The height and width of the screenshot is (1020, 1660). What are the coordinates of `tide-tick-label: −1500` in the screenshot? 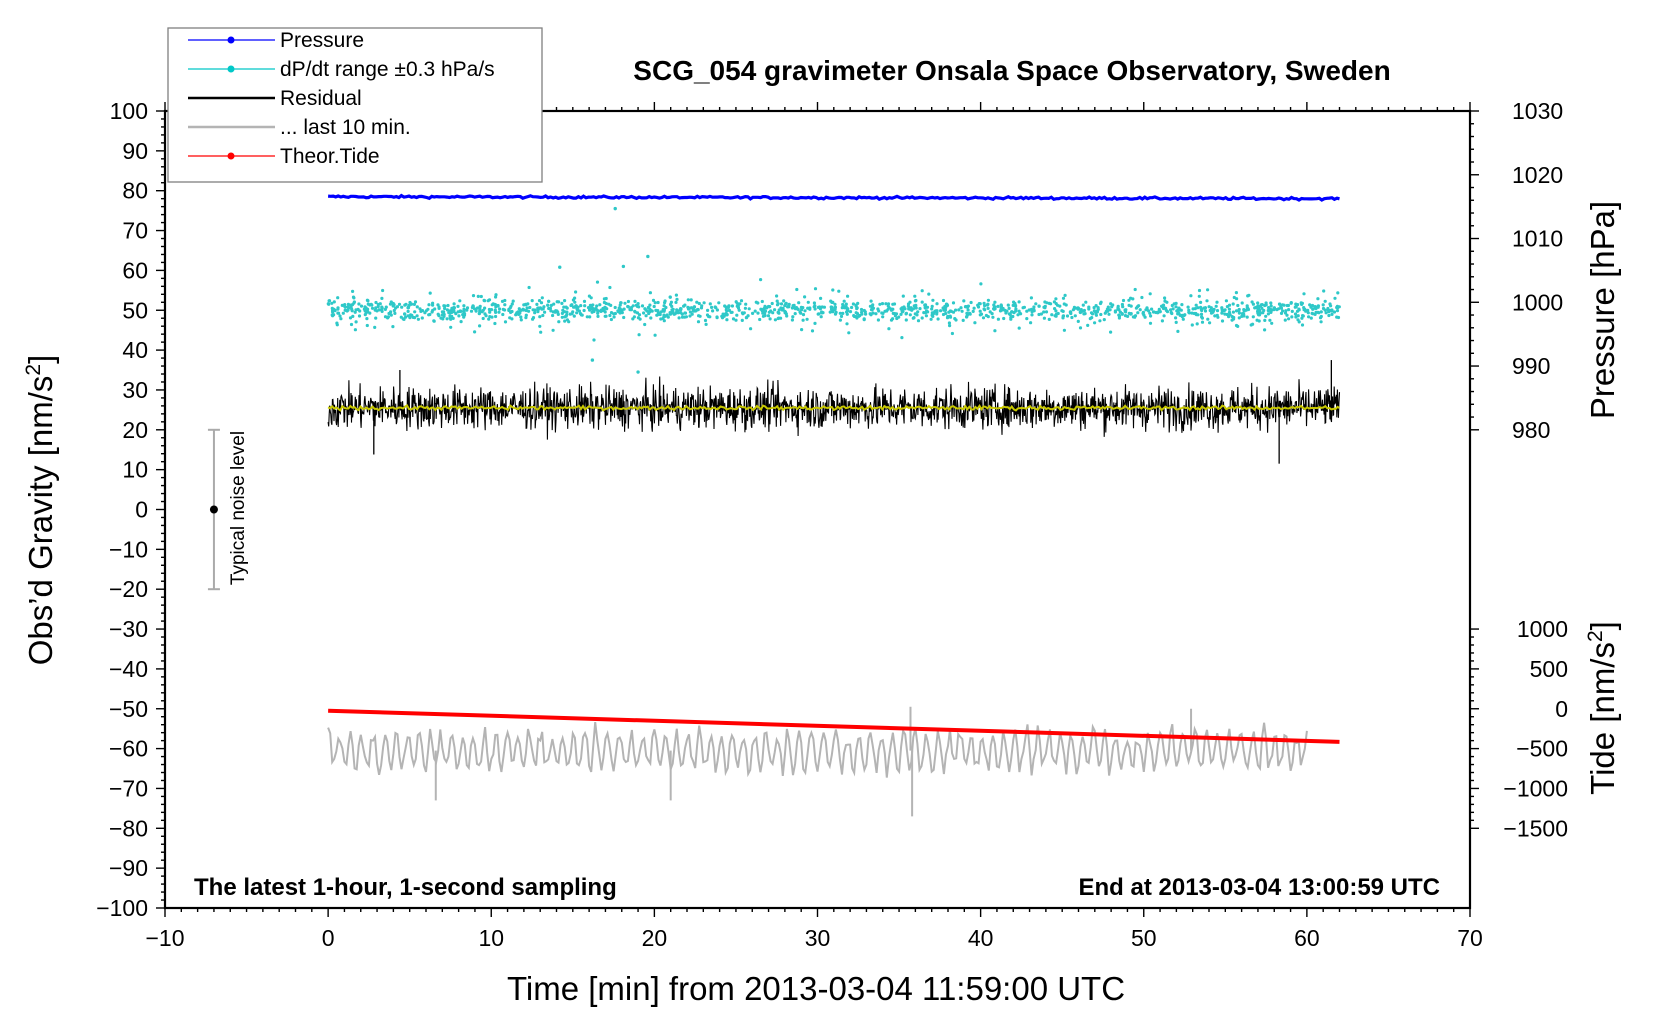 It's located at (1535, 828).